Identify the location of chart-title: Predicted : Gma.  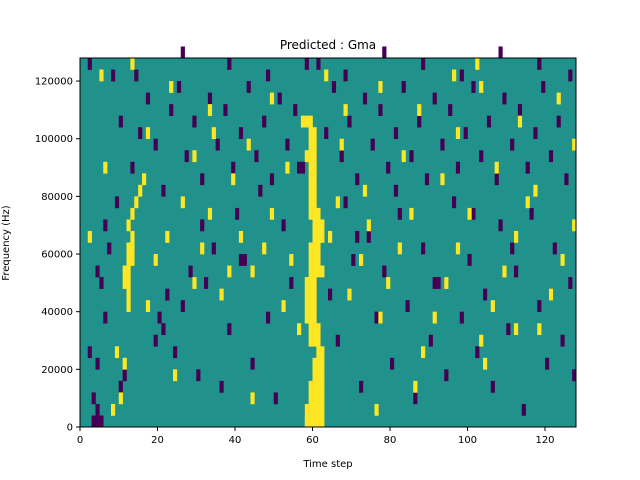
(328, 45).